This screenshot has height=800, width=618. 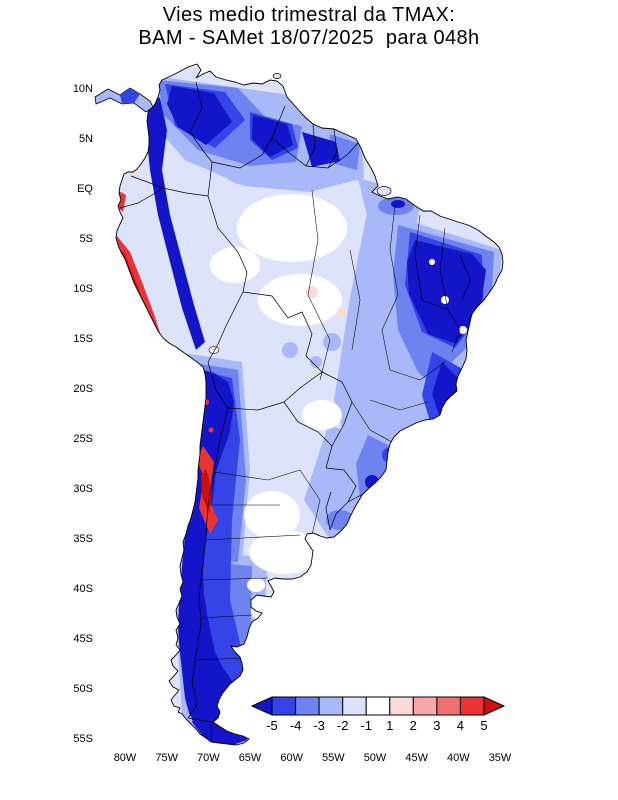 I want to click on lat-tick-label: 25S, so click(x=83, y=439).